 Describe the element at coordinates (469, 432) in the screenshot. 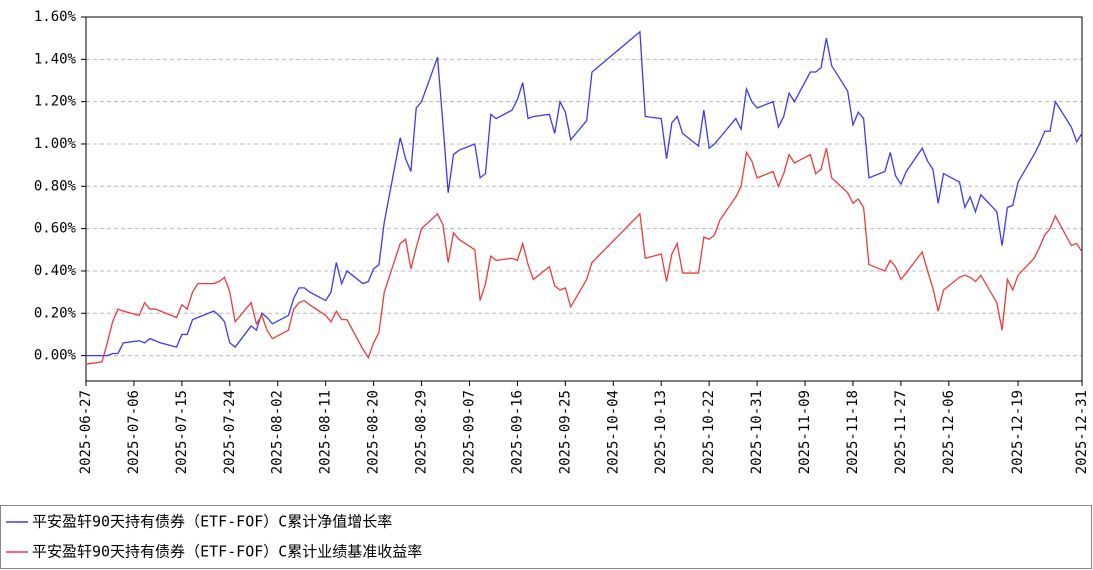

I see `x-tick-label: 2025-09-07` at that location.